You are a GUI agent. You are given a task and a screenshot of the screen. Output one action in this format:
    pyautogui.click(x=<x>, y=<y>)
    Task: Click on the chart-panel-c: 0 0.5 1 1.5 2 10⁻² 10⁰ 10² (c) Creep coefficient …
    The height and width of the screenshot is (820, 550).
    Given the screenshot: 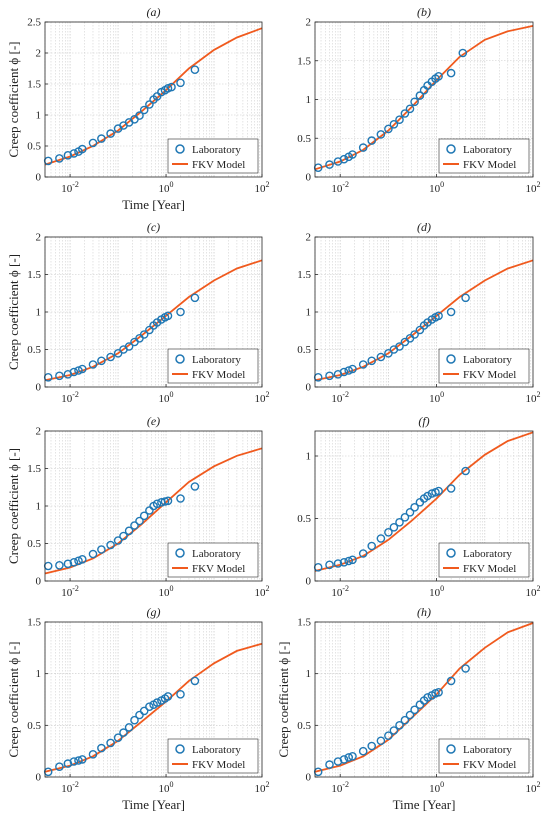 What is the action you would take?
    pyautogui.click(x=138, y=312)
    